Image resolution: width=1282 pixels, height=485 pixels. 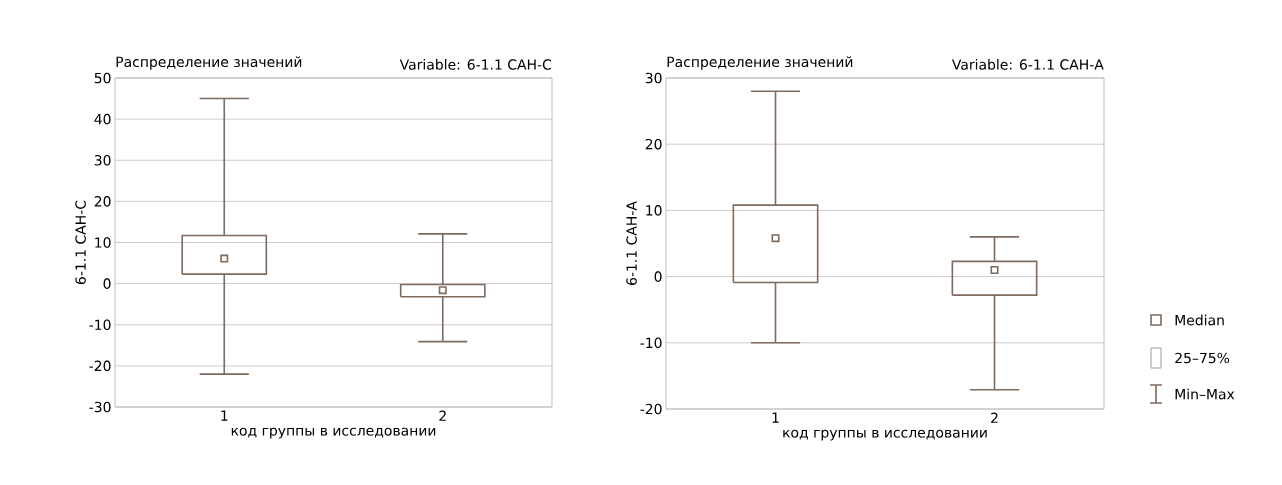 What do you see at coordinates (475, 64) in the screenshot?
I see `chart-subtitle: Variable: 6-1.1 САН-С` at bounding box center [475, 64].